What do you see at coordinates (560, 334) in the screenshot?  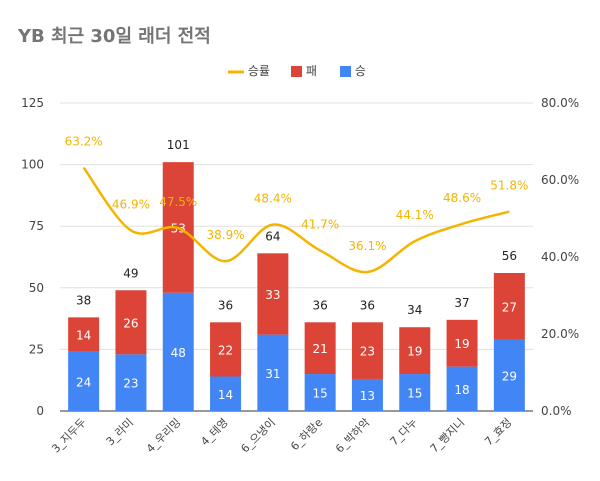 I see `y-right-tick-label: 20.0%` at bounding box center [560, 334].